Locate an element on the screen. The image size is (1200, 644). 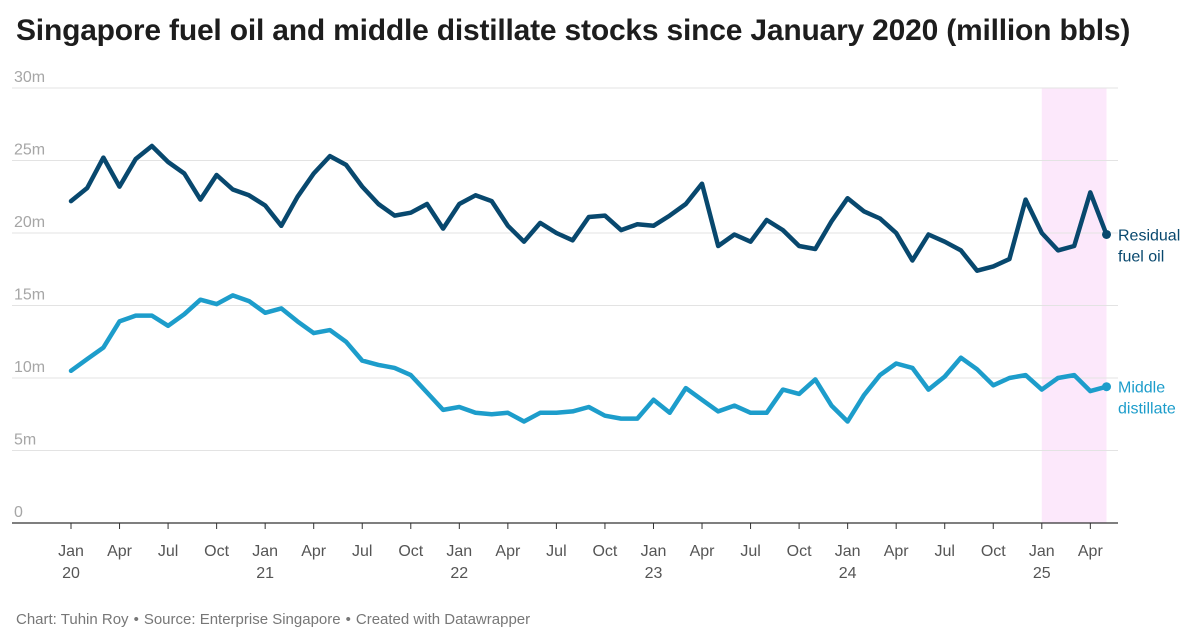
series-end-label: distillate is located at coordinates (1147, 409).